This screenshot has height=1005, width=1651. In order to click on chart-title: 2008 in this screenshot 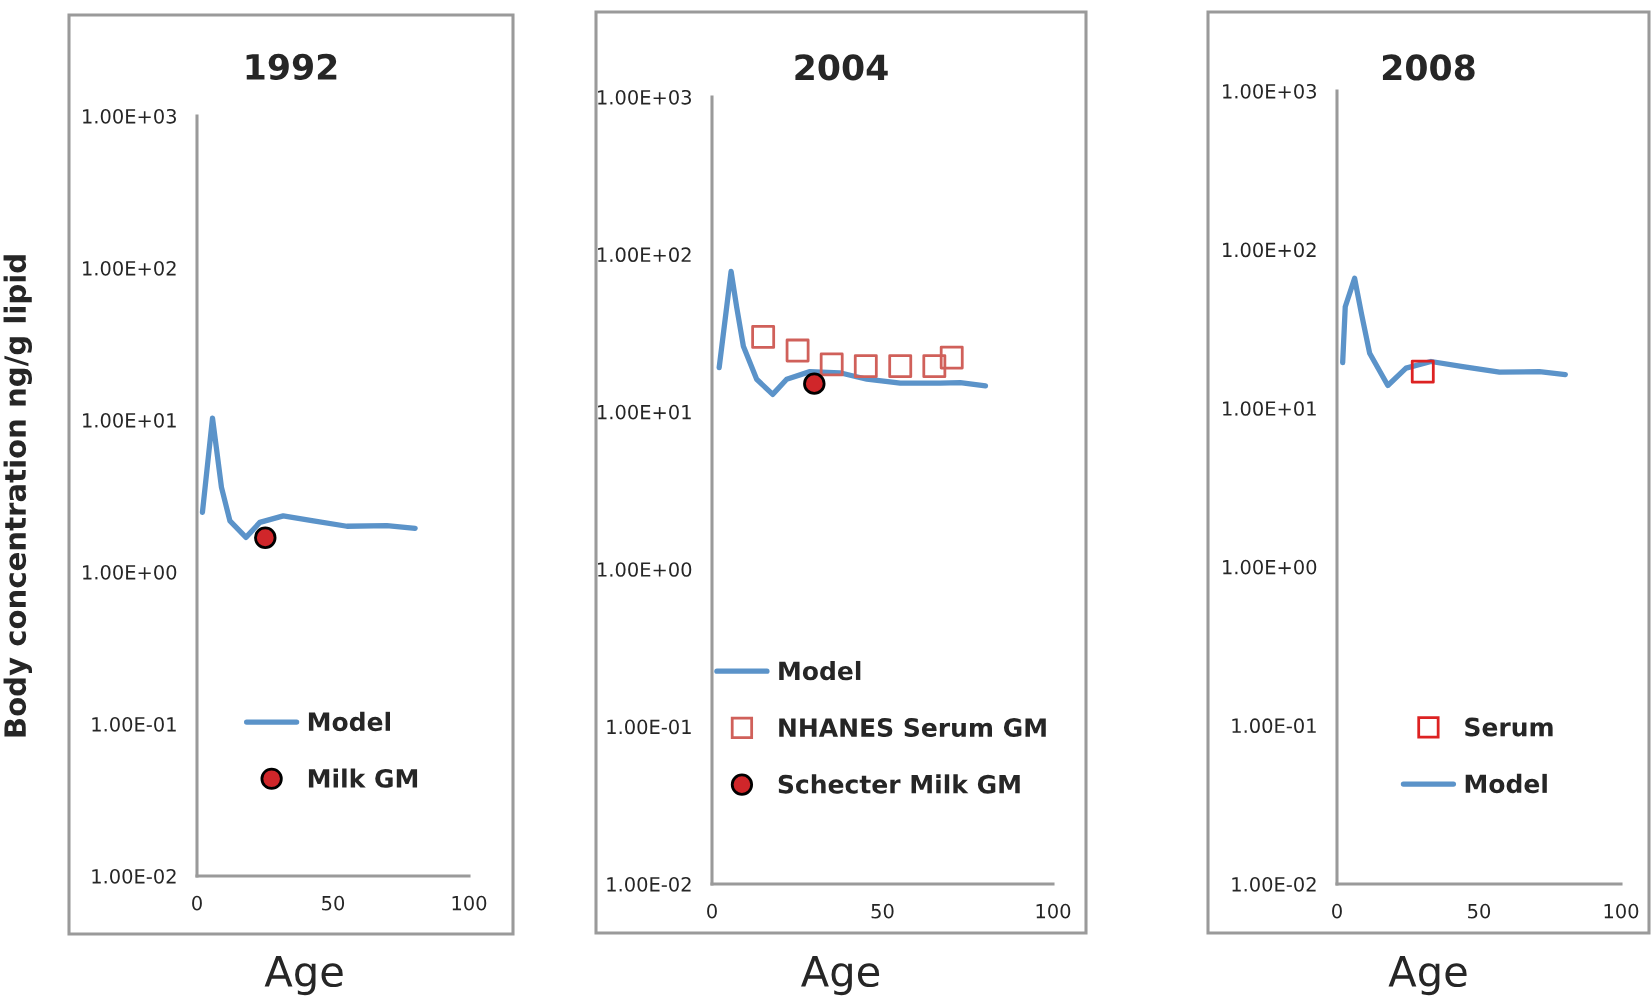, I will do `click(1428, 67)`.